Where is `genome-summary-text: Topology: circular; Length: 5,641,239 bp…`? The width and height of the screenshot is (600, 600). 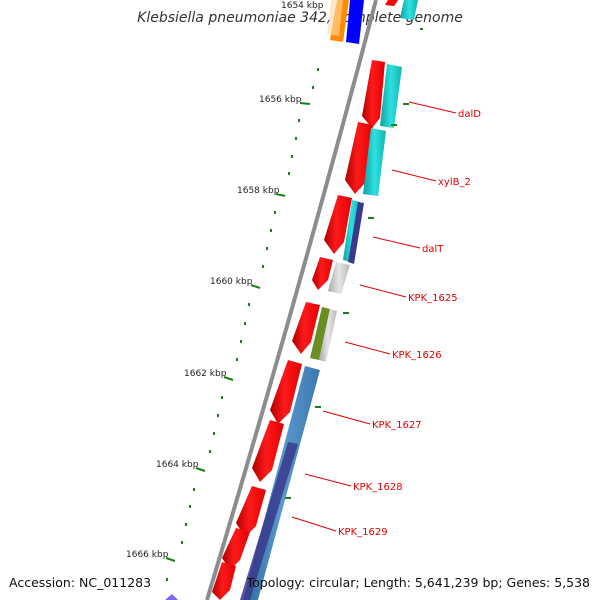 genome-summary-text: Topology: circular; Length: 5,641,239 bp… is located at coordinates (418, 582).